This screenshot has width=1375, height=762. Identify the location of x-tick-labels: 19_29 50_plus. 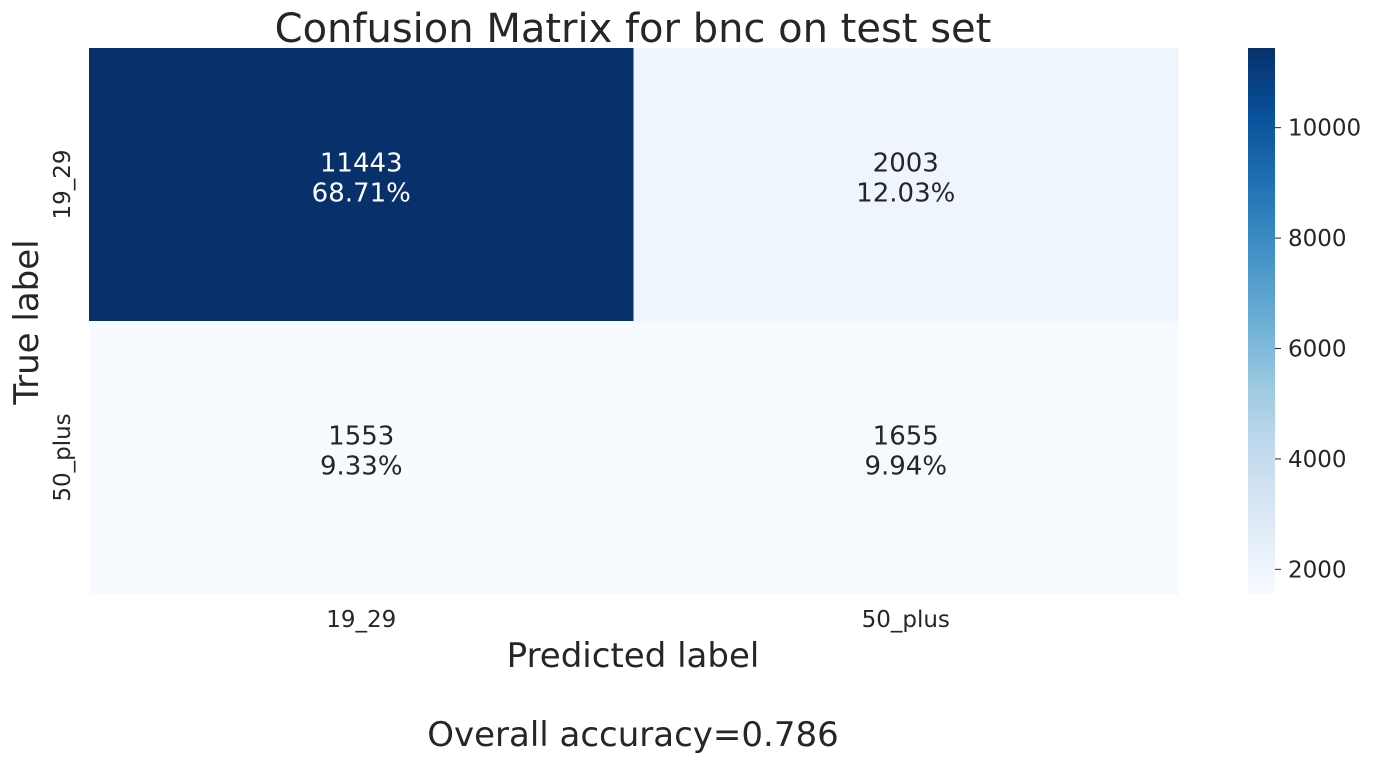
(638, 620).